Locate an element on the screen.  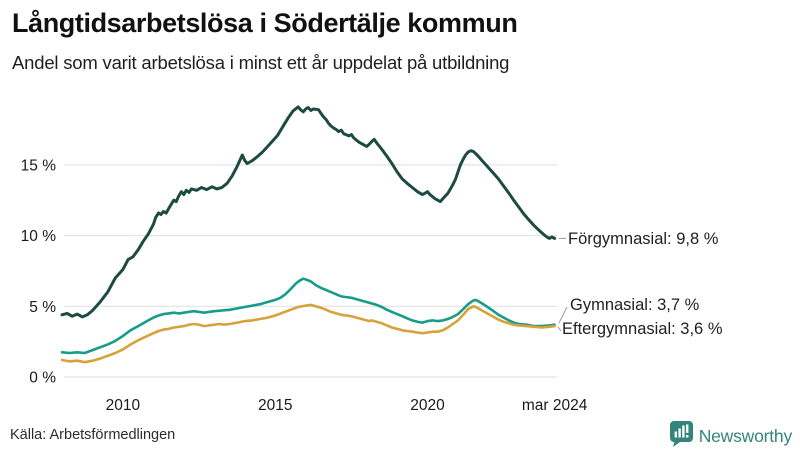
y-tick-label: 10 % is located at coordinates (39, 236).